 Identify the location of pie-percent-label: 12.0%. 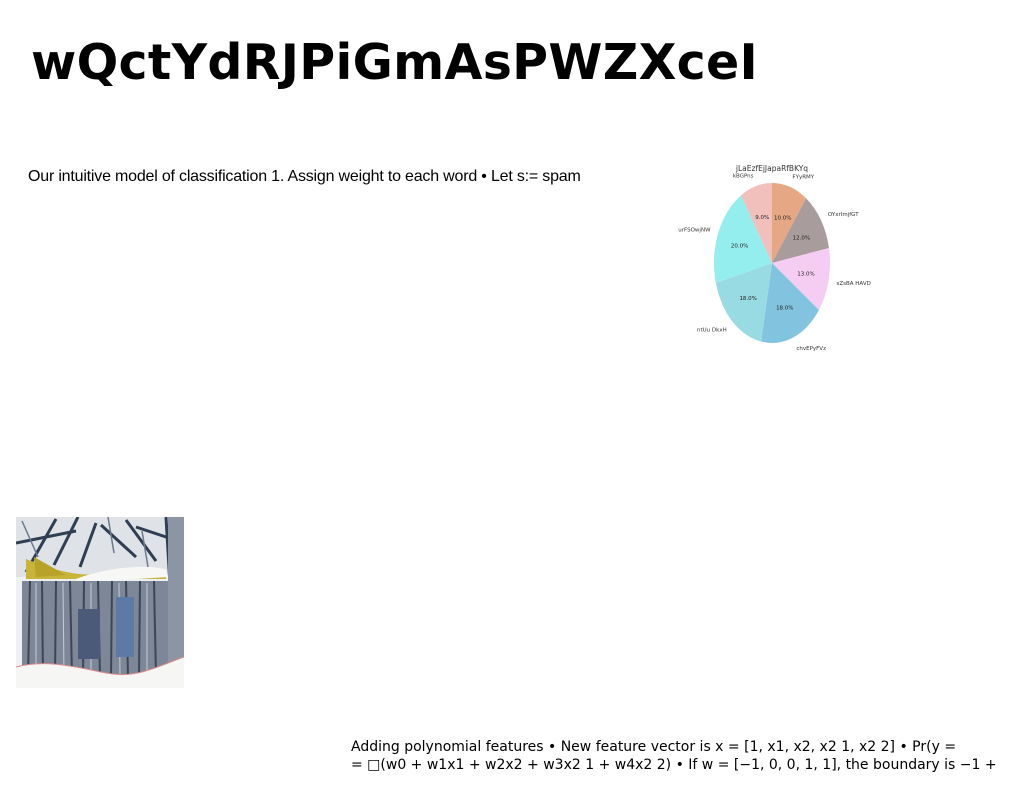
(801, 238).